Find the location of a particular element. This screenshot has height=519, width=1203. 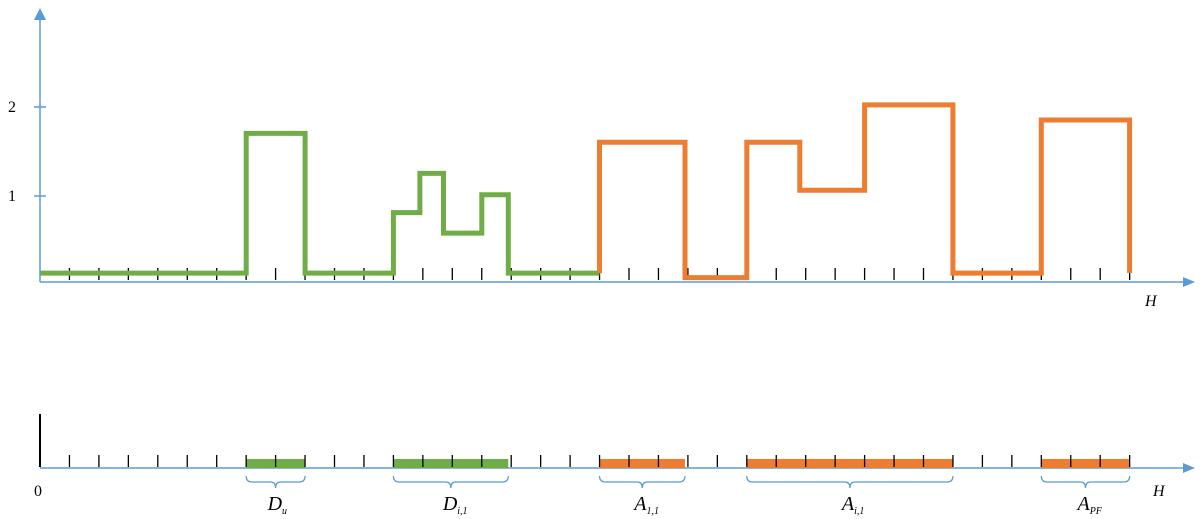

segment-label-2: Di,1 is located at coordinates (455, 505).